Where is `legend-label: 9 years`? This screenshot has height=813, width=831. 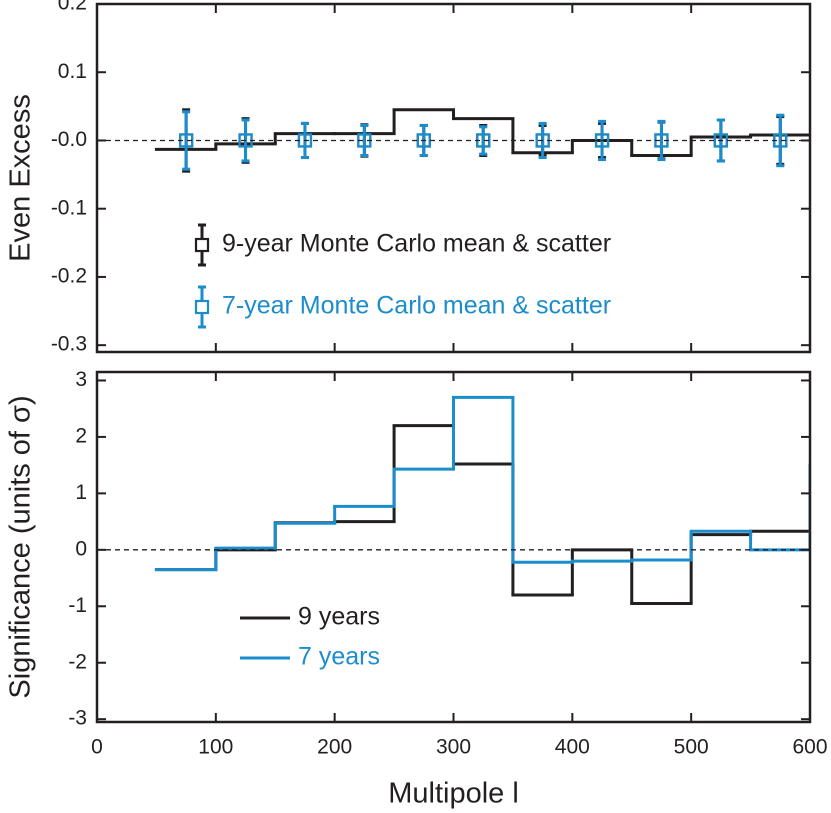 legend-label: 9 years is located at coordinates (339, 617).